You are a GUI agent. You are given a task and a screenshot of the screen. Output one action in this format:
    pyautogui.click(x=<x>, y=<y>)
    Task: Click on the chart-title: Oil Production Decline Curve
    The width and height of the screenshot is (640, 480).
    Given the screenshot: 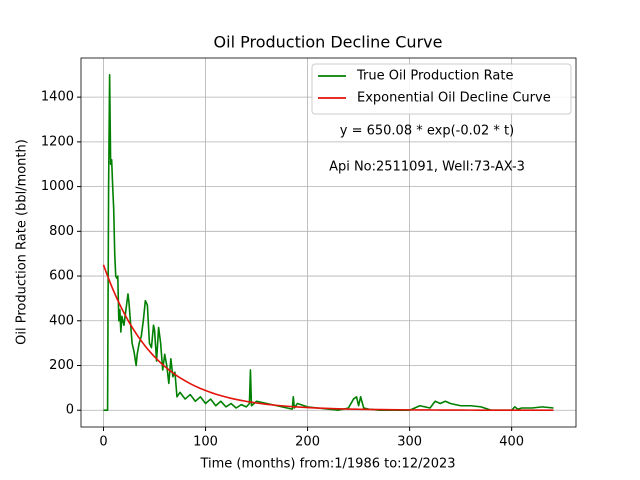 What is the action you would take?
    pyautogui.click(x=328, y=42)
    